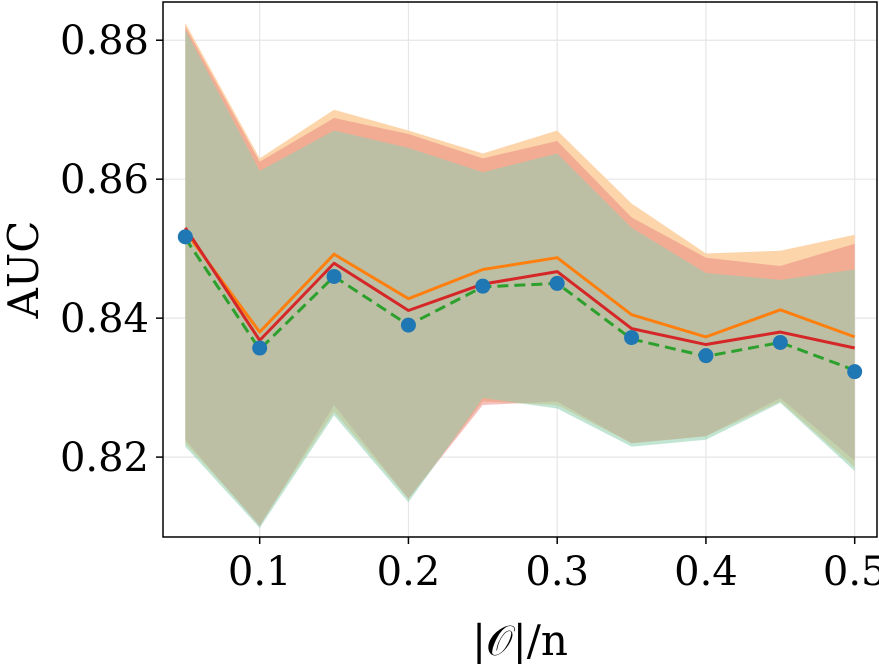  What do you see at coordinates (104, 319) in the screenshot?
I see `y-tick-label-1: 0.84` at bounding box center [104, 319].